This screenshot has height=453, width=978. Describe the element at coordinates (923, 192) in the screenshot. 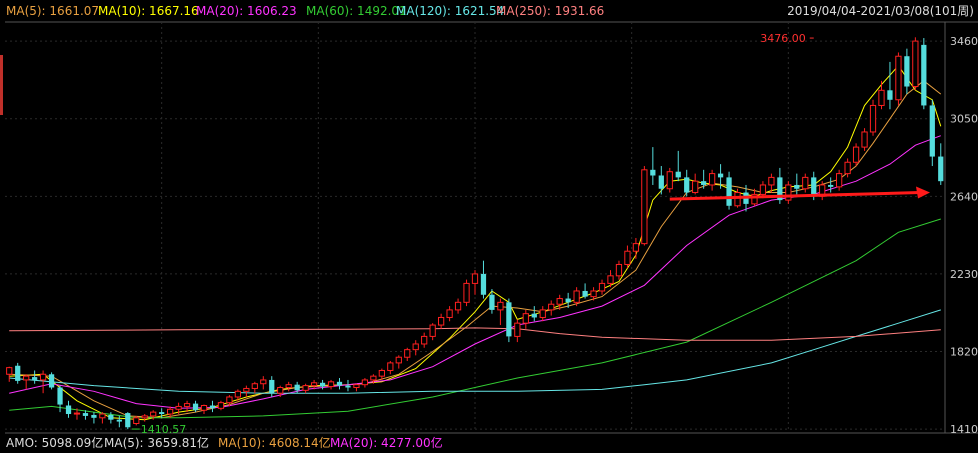

I see `support-arrow-head` at that location.